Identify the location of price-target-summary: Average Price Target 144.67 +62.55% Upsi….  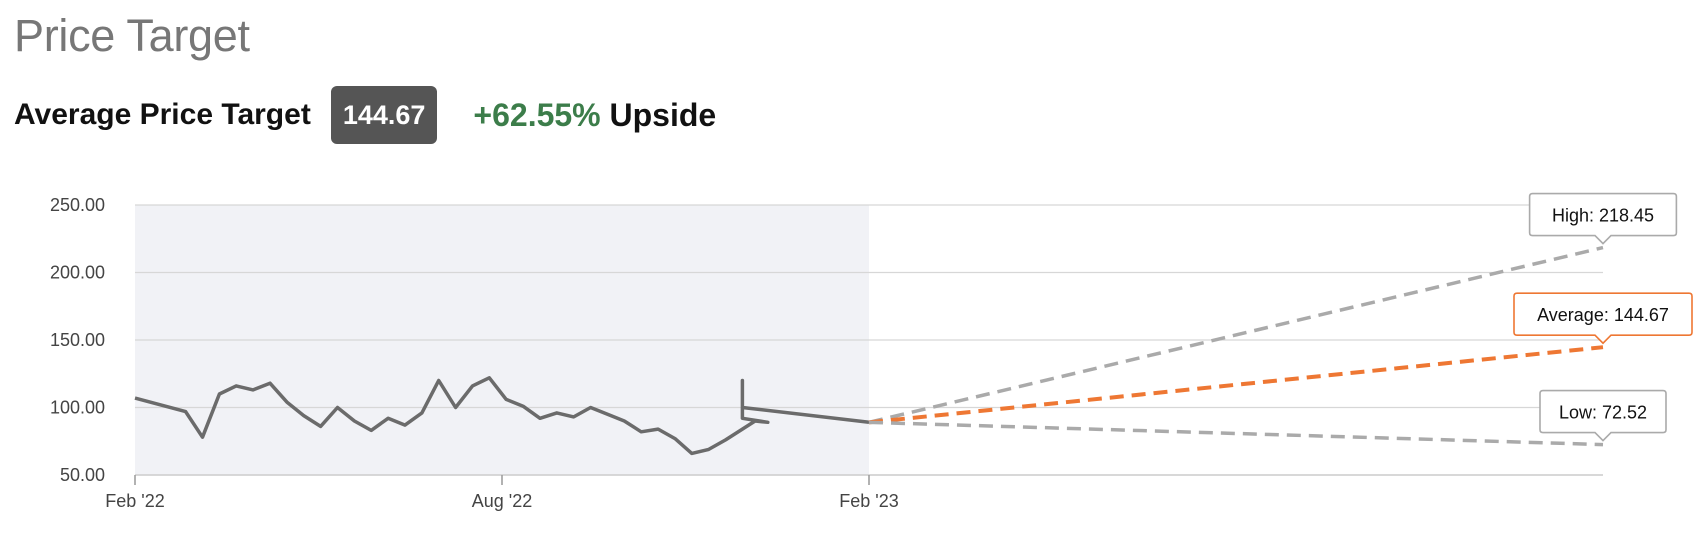
(365, 115).